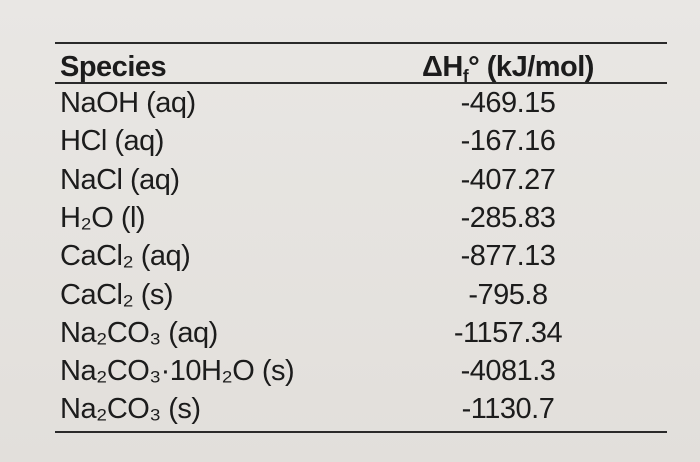 The height and width of the screenshot is (462, 700). Describe the element at coordinates (508, 217) in the screenshot. I see `enthalpy-cell: -285.83` at that location.